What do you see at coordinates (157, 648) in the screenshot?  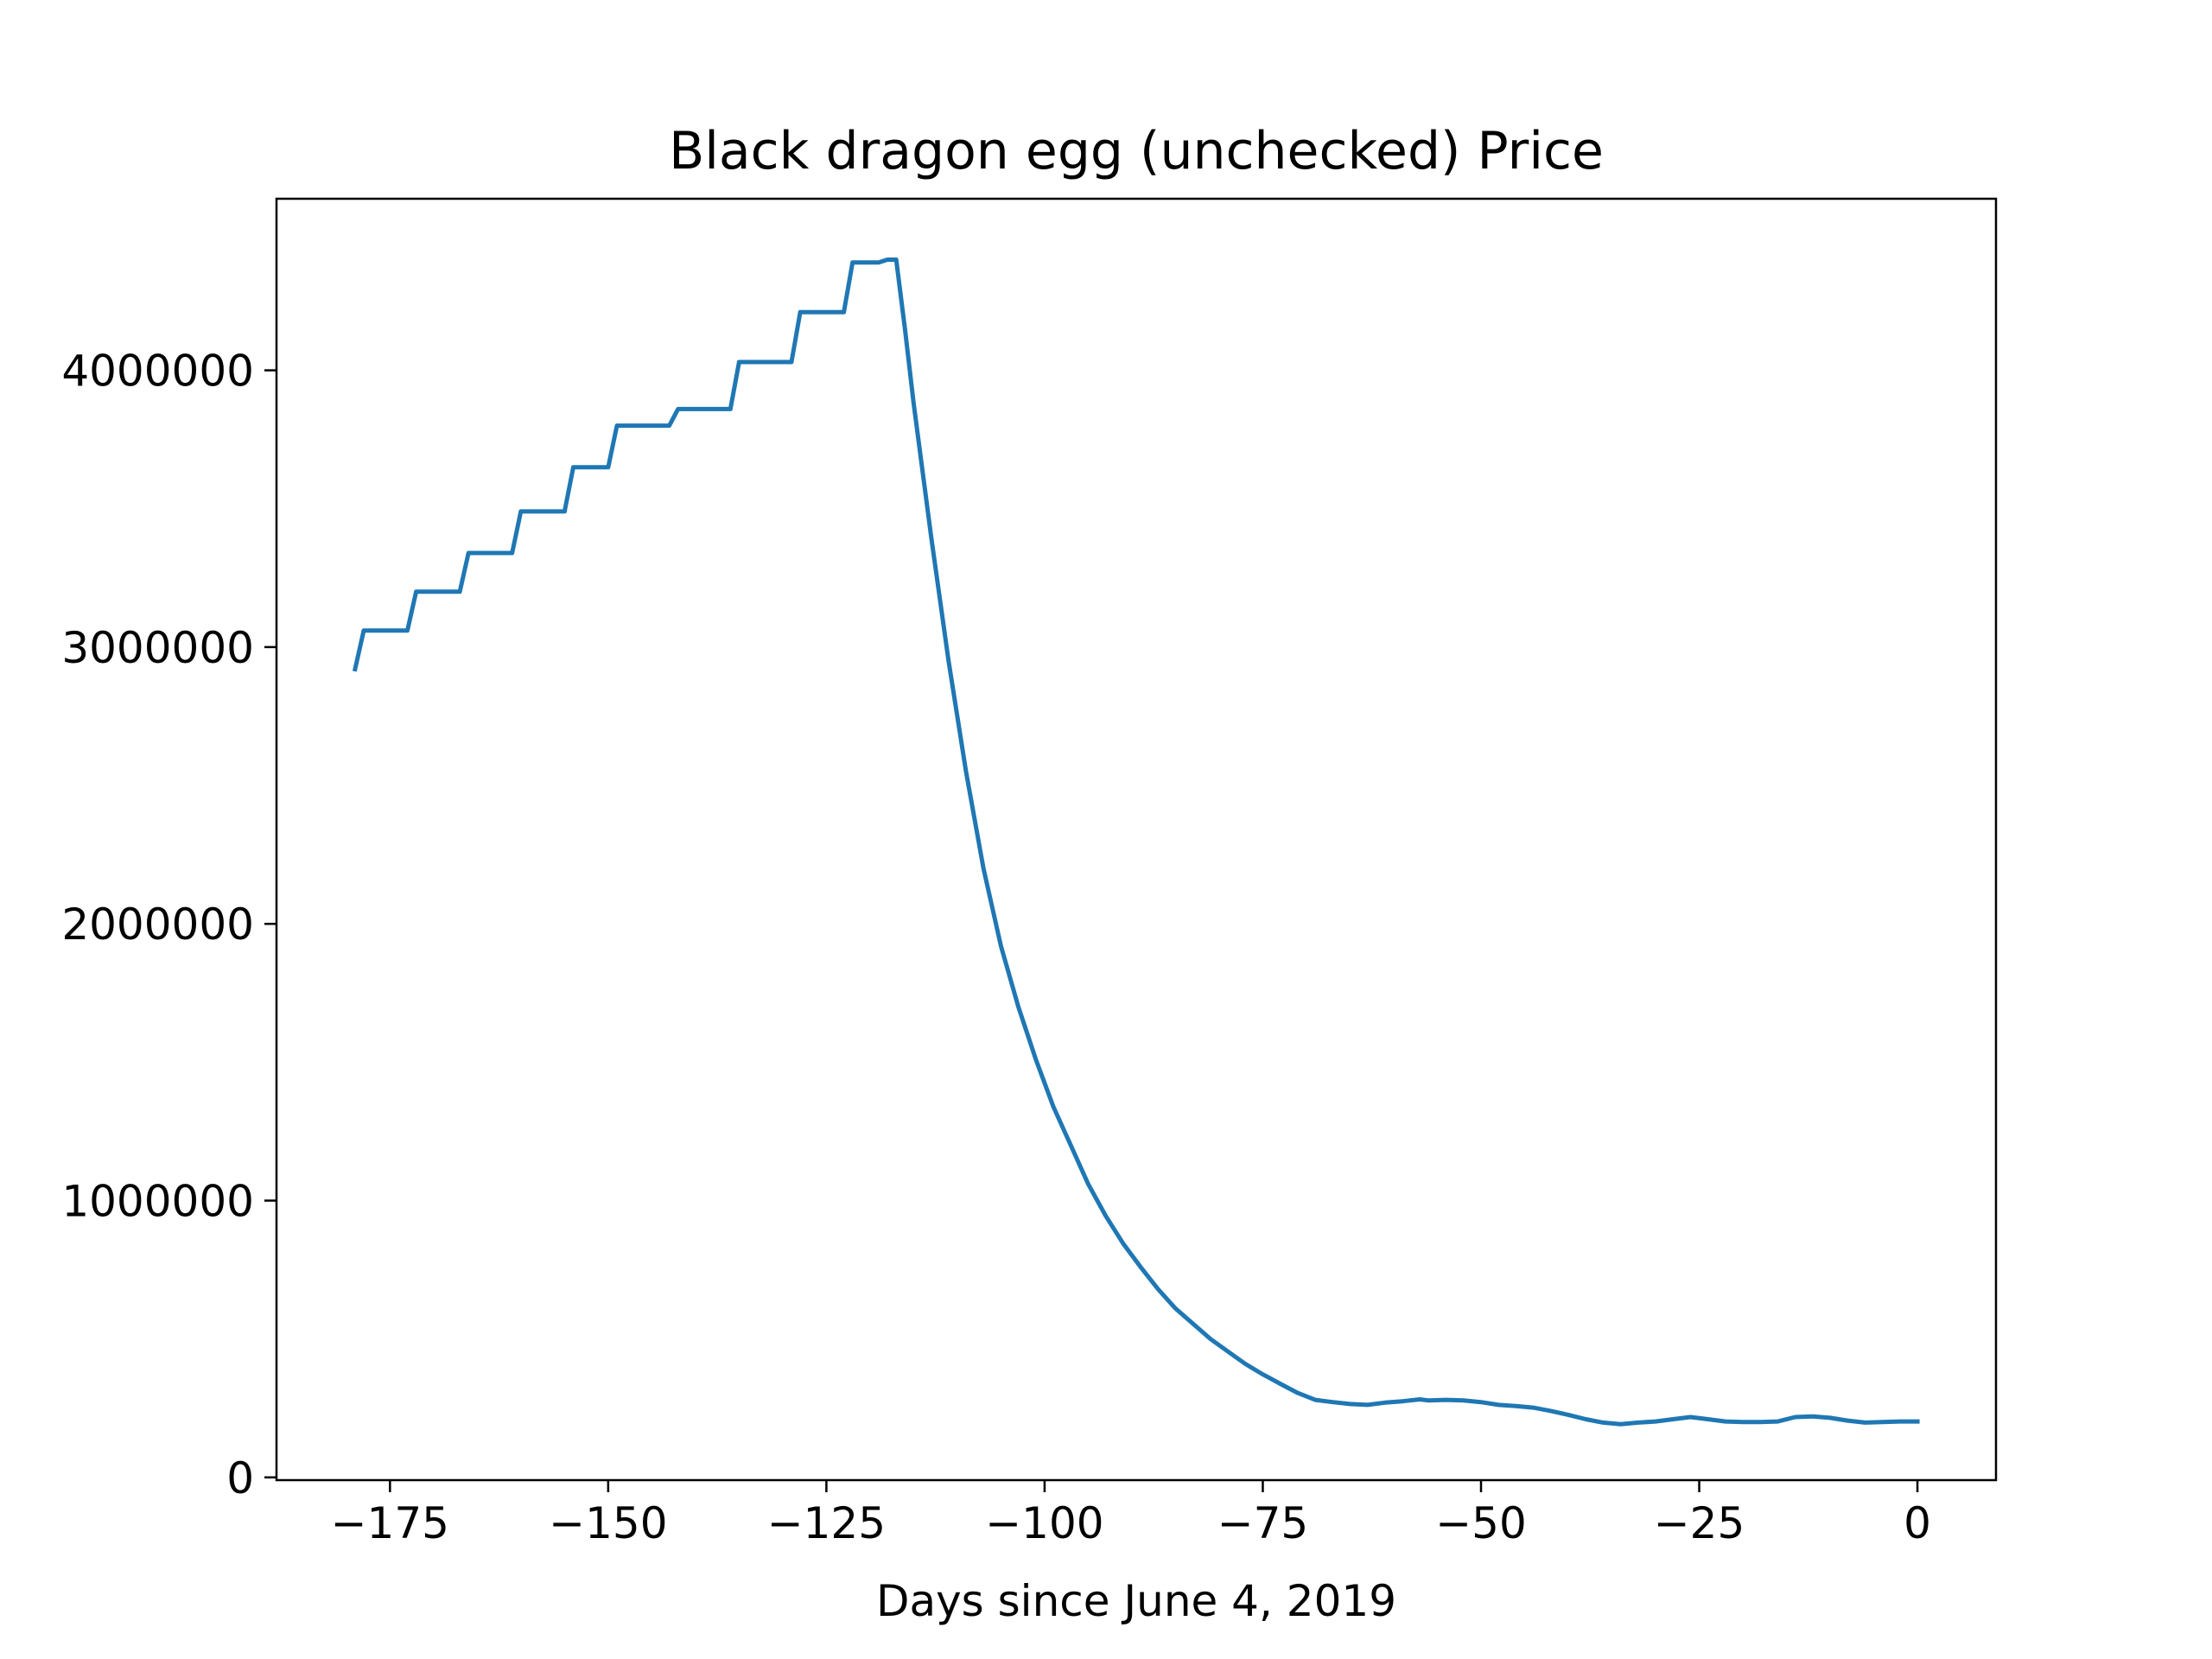 I see `y-tick-label: 3000000` at bounding box center [157, 648].